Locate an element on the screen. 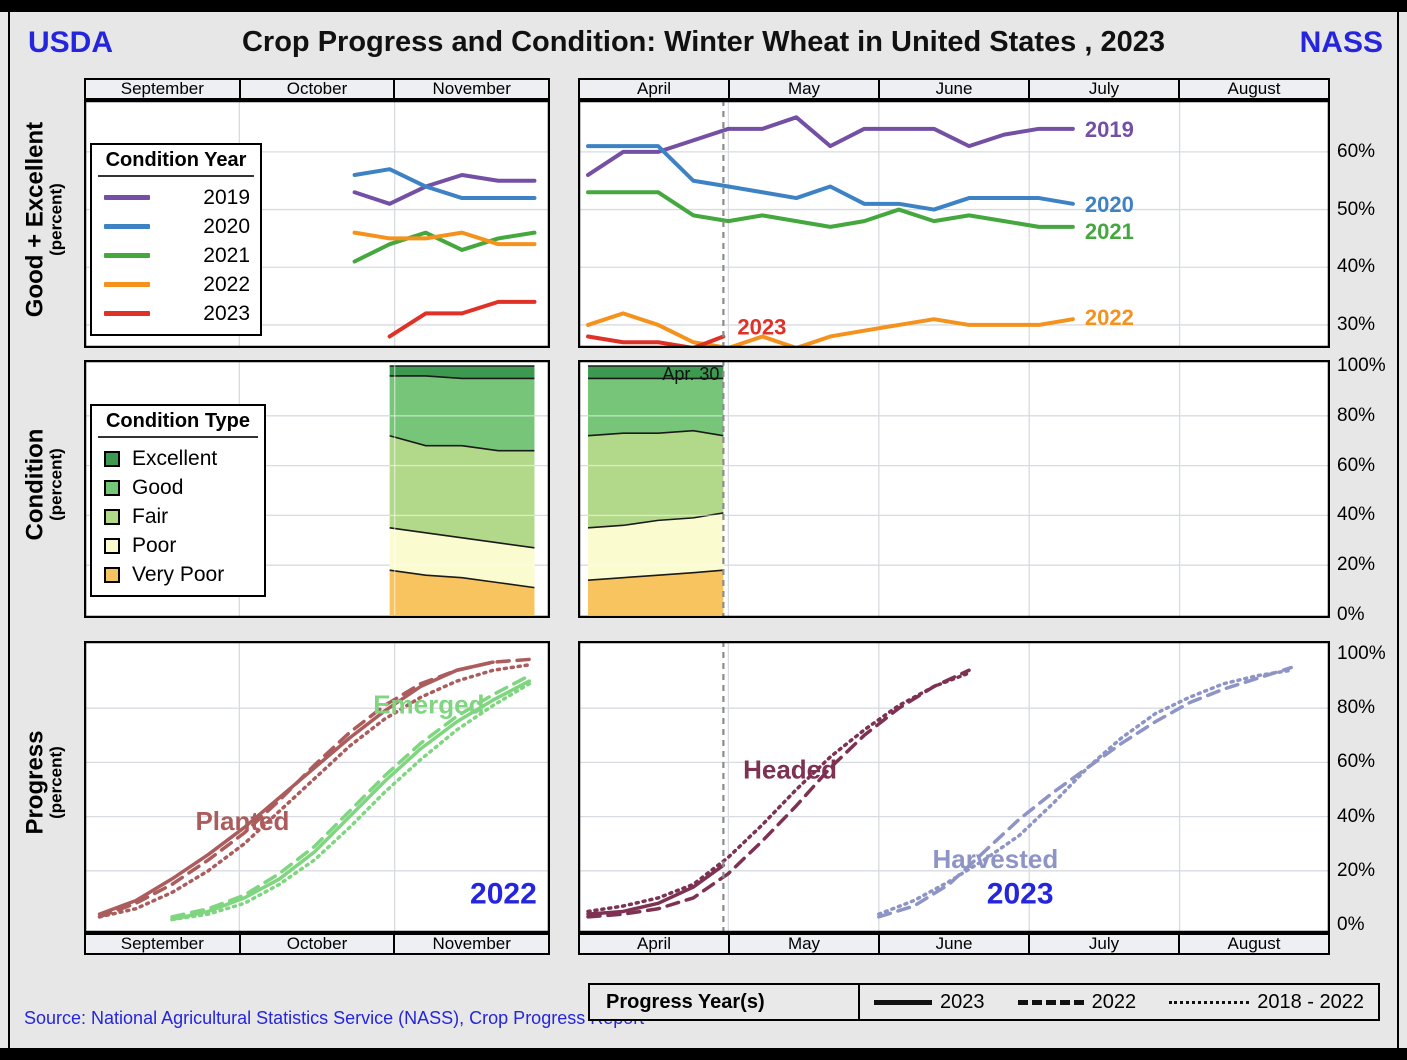 This screenshot has height=1060, width=1407. progress-legend-label: 2018 - 2022 is located at coordinates (1310, 1001).